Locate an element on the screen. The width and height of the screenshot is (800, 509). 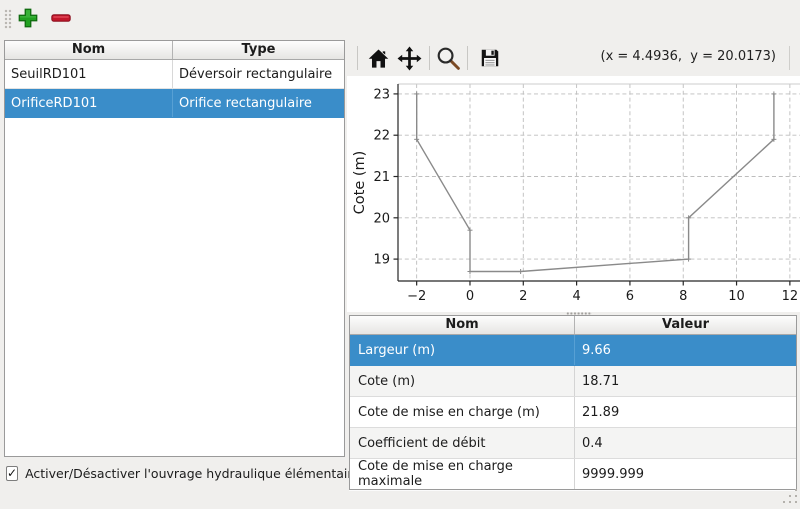
column-header-type: Type is located at coordinates (258, 49).